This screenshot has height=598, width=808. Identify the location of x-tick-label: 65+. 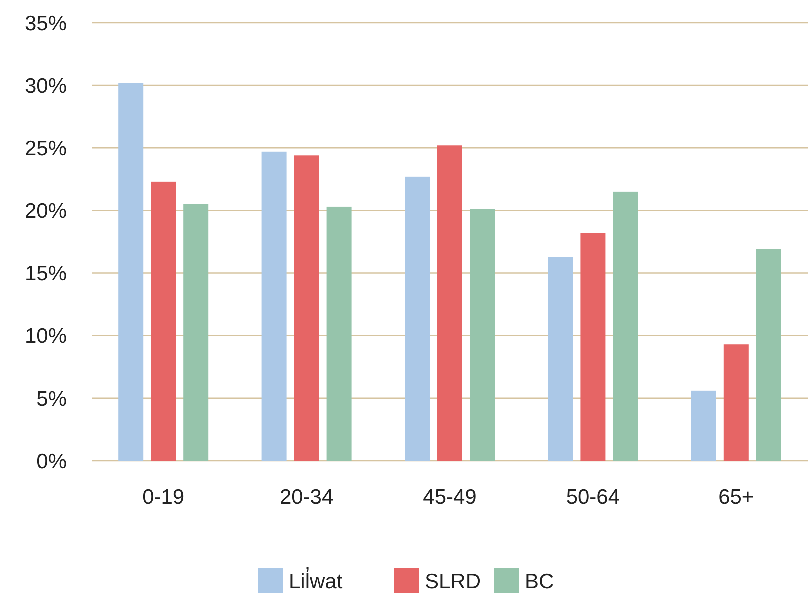
(736, 497).